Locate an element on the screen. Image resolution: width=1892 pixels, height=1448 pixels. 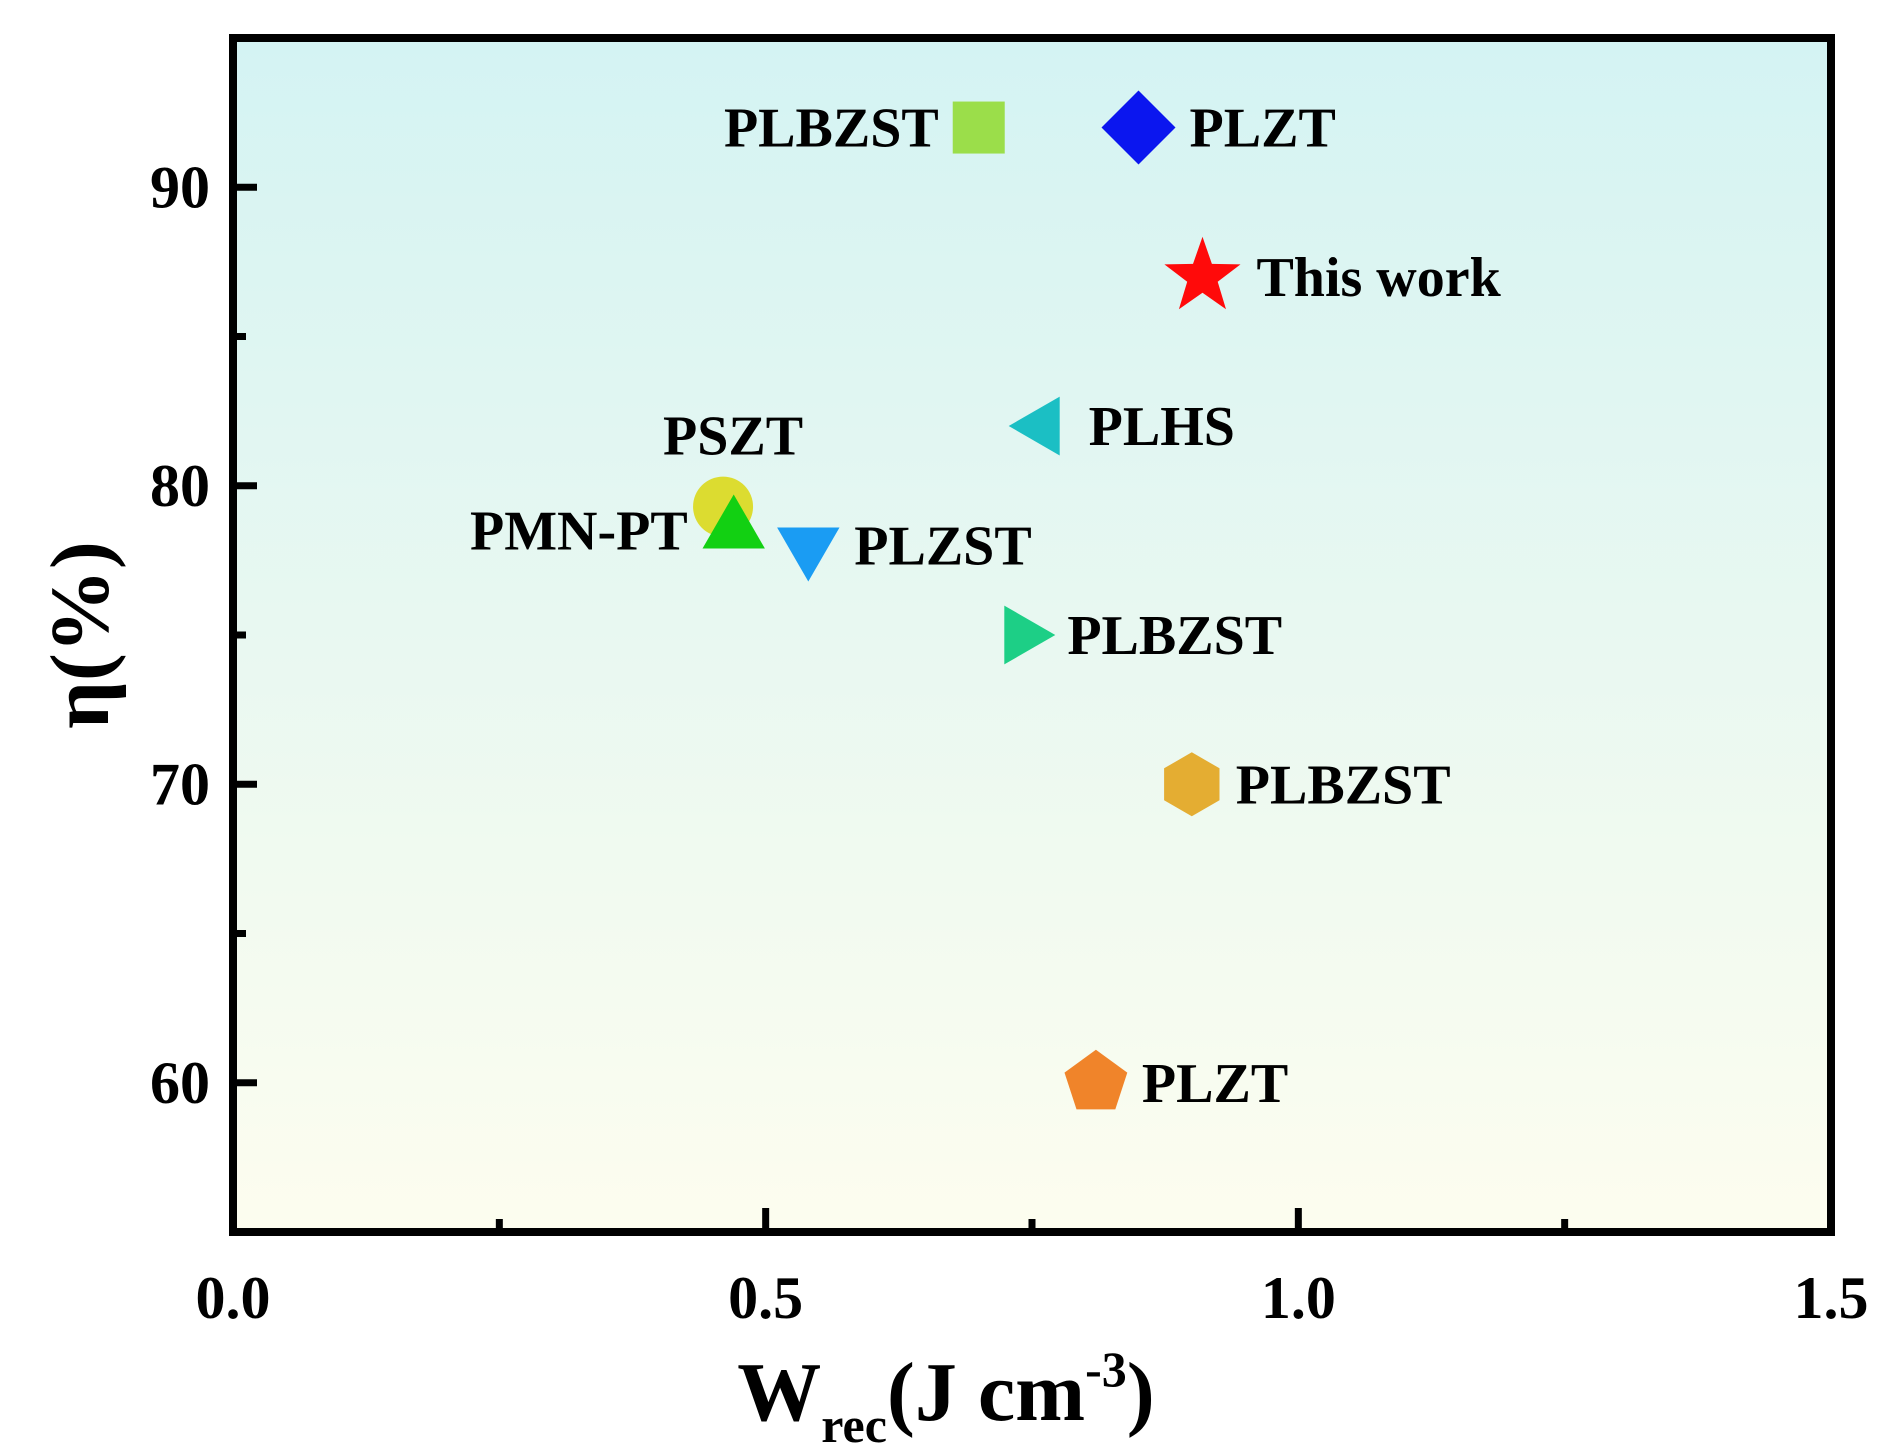
marker-plzt-pentagon is located at coordinates (1096, 1079).